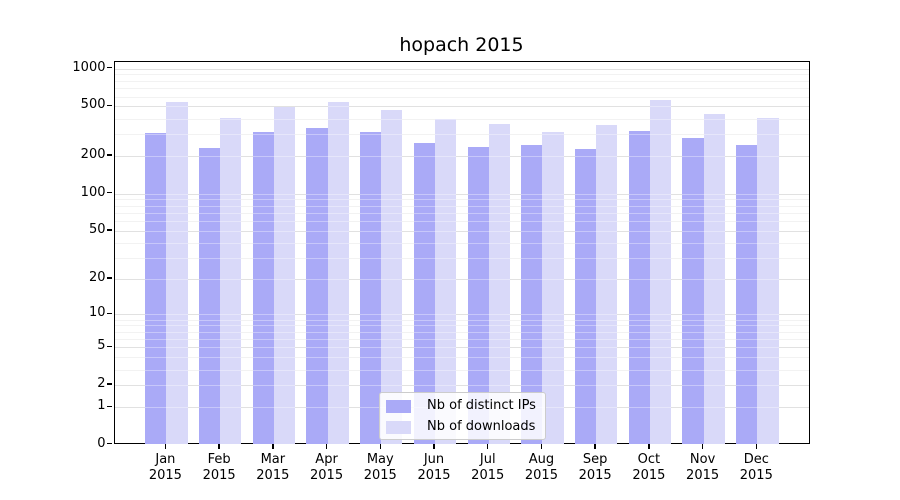  What do you see at coordinates (263, 287) in the screenshot?
I see `bar-distinct-ips-mar` at bounding box center [263, 287].